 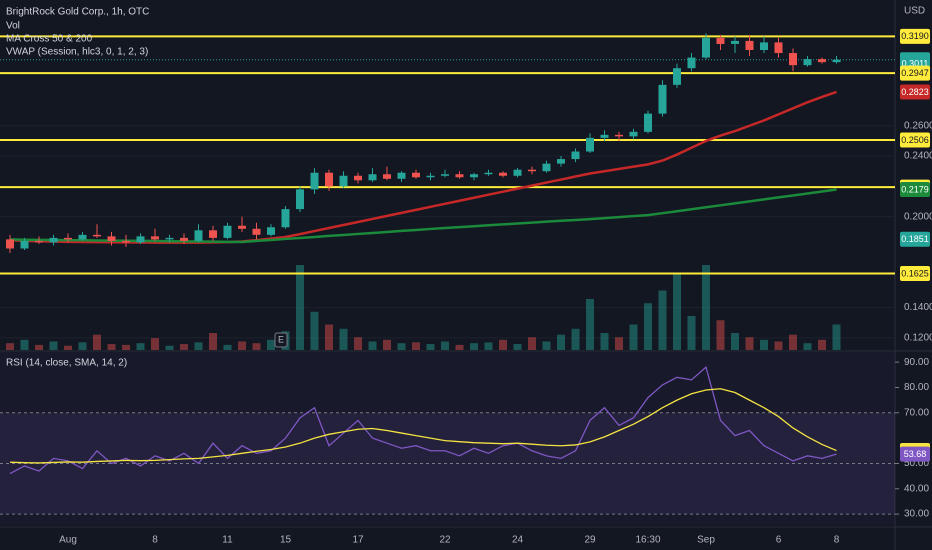 What do you see at coordinates (918, 125) in the screenshot?
I see `y-tick-label: 0.2600` at bounding box center [918, 125].